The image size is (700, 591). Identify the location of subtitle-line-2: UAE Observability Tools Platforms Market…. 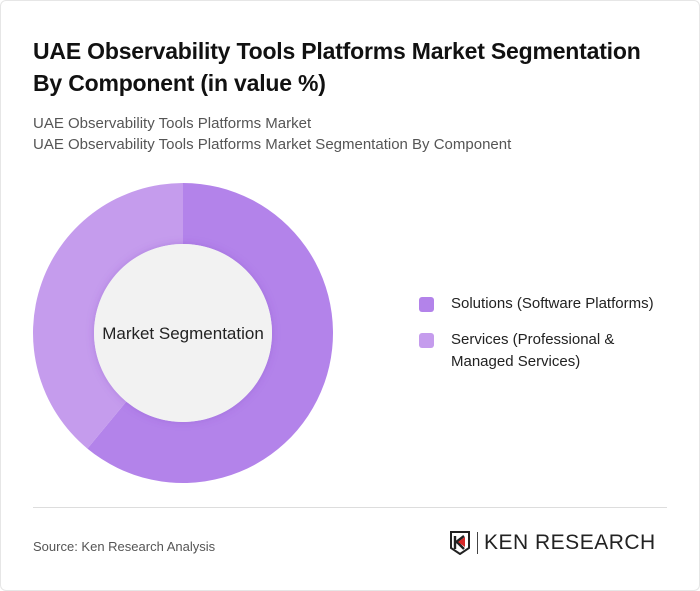
(272, 144).